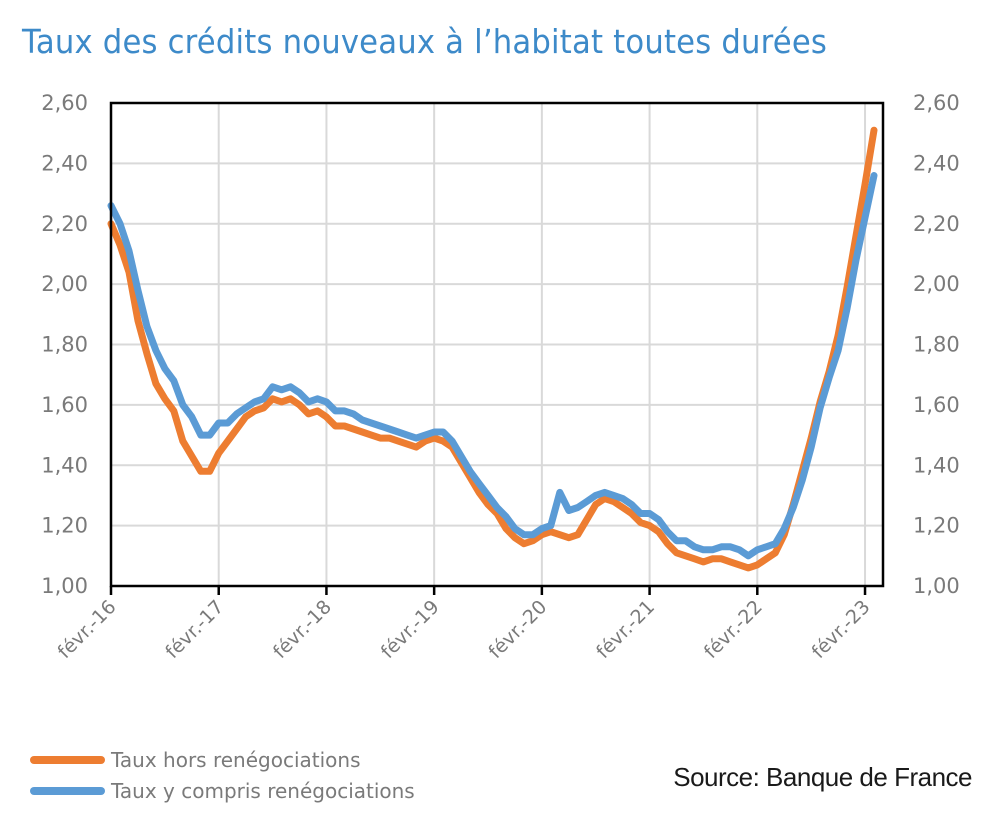 This screenshot has height=835, width=1000. I want to click on x-tick-label: févr.-17, so click(194, 629).